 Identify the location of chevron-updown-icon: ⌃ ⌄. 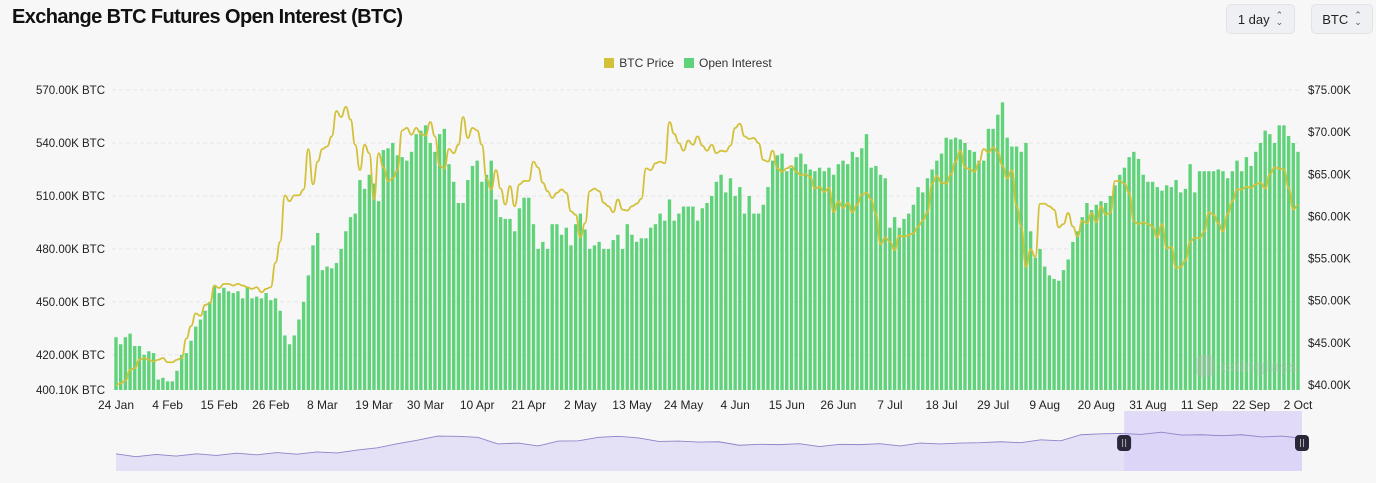
(1279, 18).